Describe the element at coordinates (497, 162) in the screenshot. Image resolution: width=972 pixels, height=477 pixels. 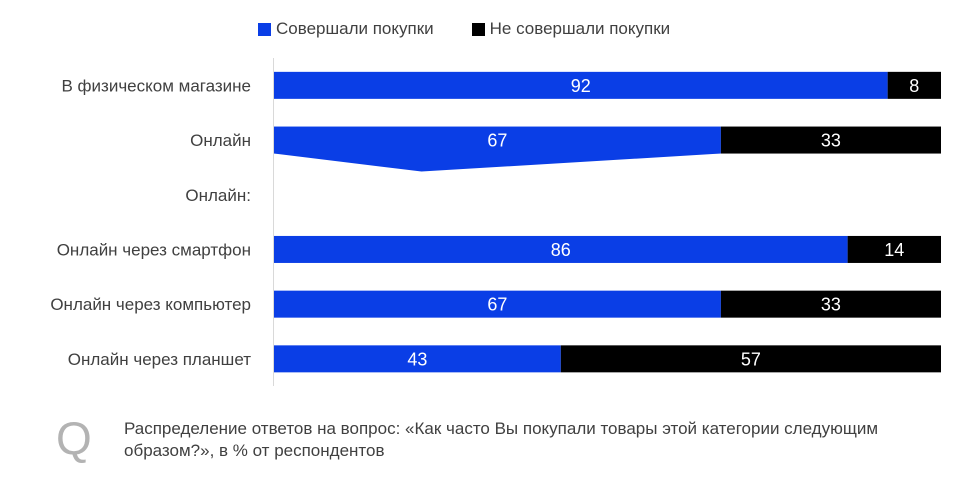
I see `breakdown-callout-wedge` at that location.